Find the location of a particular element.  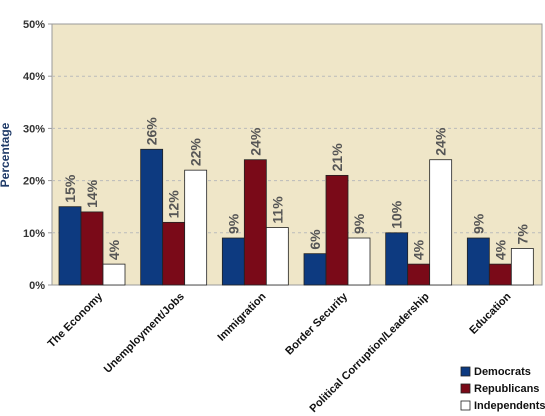

category-label: Immigration is located at coordinates (241, 316).